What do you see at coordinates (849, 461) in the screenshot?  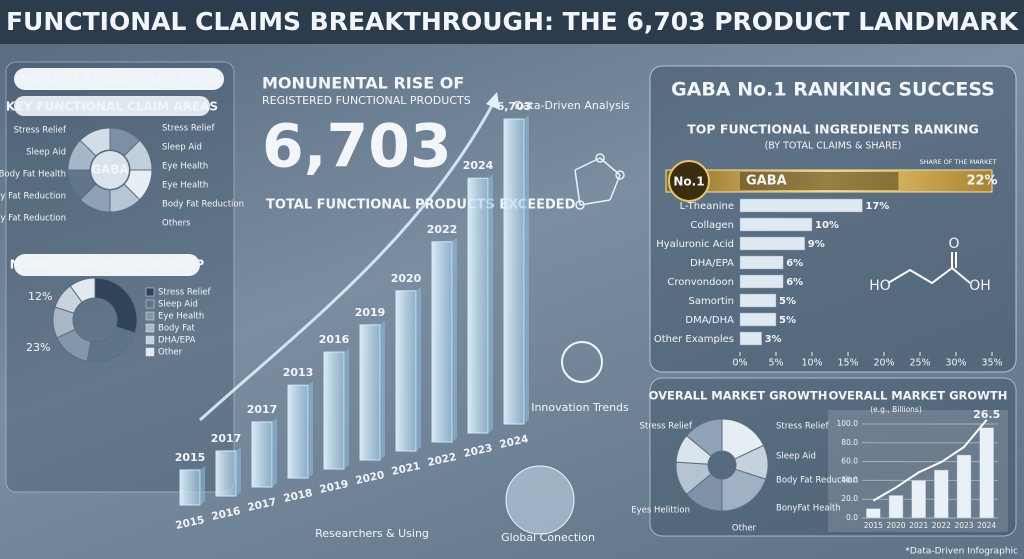 I see `y-tick-label: 60.0` at bounding box center [849, 461].